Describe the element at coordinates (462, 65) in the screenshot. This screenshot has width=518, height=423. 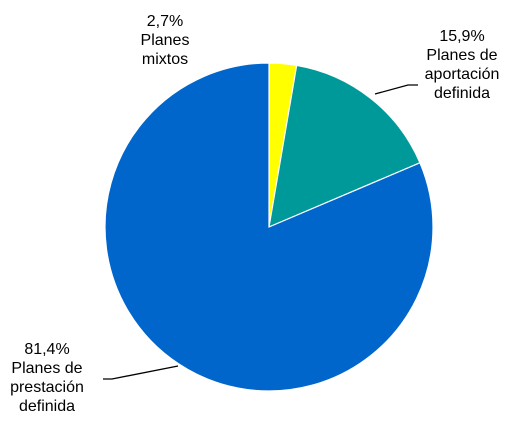
I see `slice-label-1: 15,9% Planes de aportación definida` at that location.